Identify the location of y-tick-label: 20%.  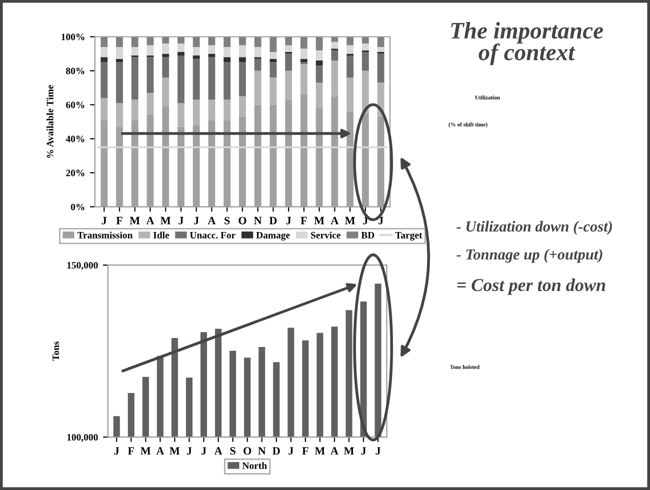
(75, 173).